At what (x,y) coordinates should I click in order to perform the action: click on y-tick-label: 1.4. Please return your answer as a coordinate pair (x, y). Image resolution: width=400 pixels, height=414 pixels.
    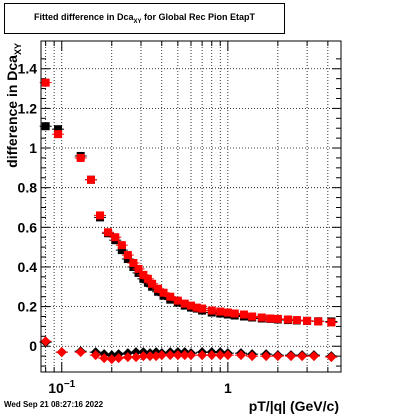
    Looking at the image, I should click on (28, 69).